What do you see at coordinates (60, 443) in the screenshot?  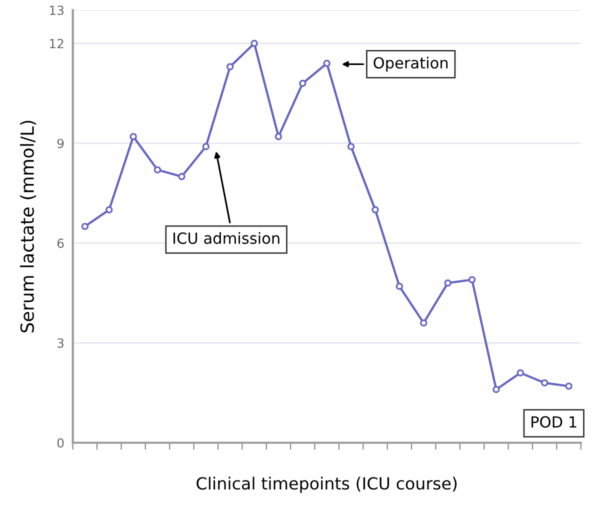 I see `y-tick-label: 0` at bounding box center [60, 443].